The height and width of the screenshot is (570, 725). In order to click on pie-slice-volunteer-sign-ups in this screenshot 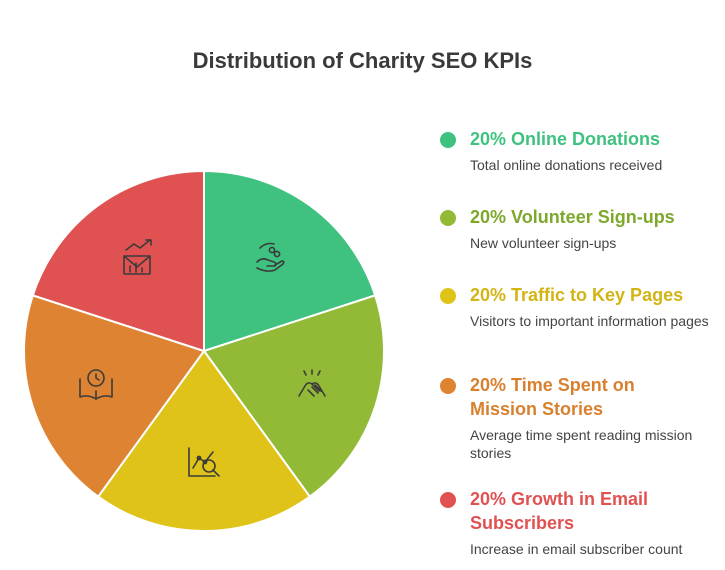, I will do `click(293, 396)`.